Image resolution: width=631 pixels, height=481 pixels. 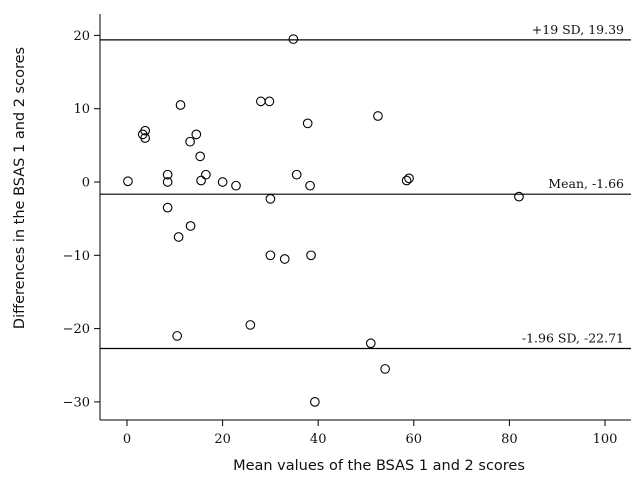 What do you see at coordinates (586, 183) in the screenshot?
I see `reference-line-label-1: Mean, -1.66` at bounding box center [586, 183].